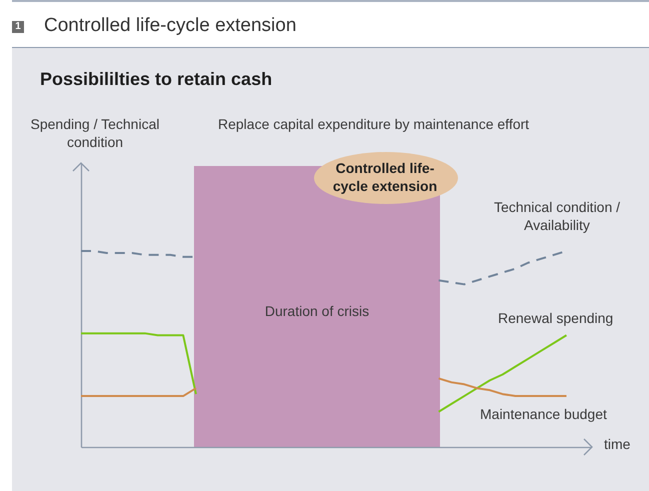 Image resolution: width=649 pixels, height=491 pixels. What do you see at coordinates (385, 177) in the screenshot?
I see `text: Controlled life-cycle extension` at bounding box center [385, 177].